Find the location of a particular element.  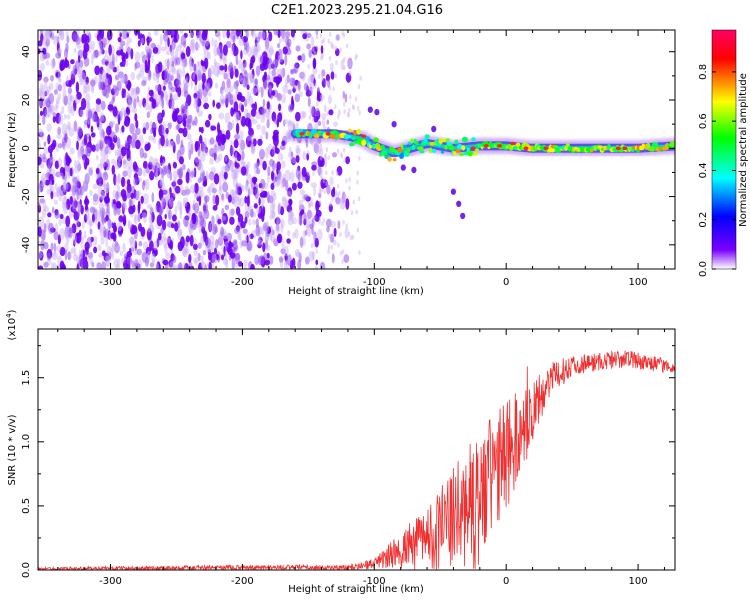

signal-hotspot is located at coordinates (302, 134).